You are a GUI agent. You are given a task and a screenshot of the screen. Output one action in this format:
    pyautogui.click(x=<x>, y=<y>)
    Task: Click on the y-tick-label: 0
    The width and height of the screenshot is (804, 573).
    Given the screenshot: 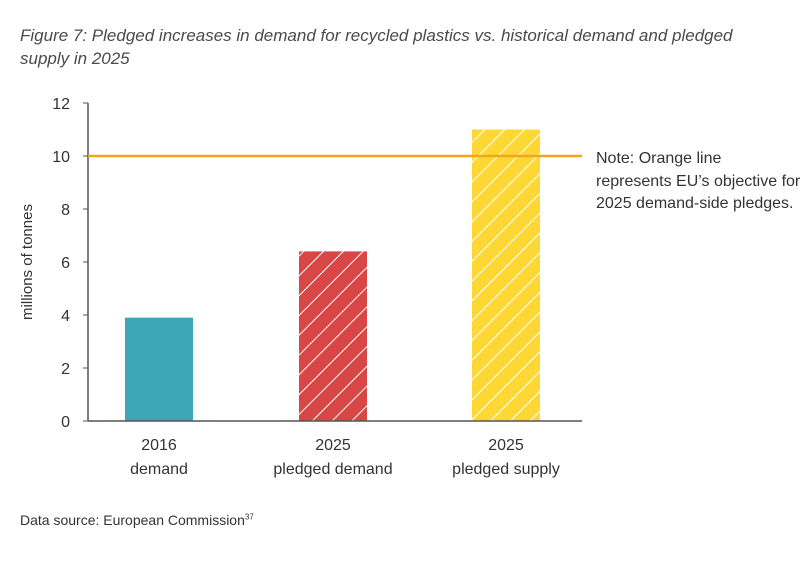 What is the action you would take?
    pyautogui.click(x=65, y=422)
    